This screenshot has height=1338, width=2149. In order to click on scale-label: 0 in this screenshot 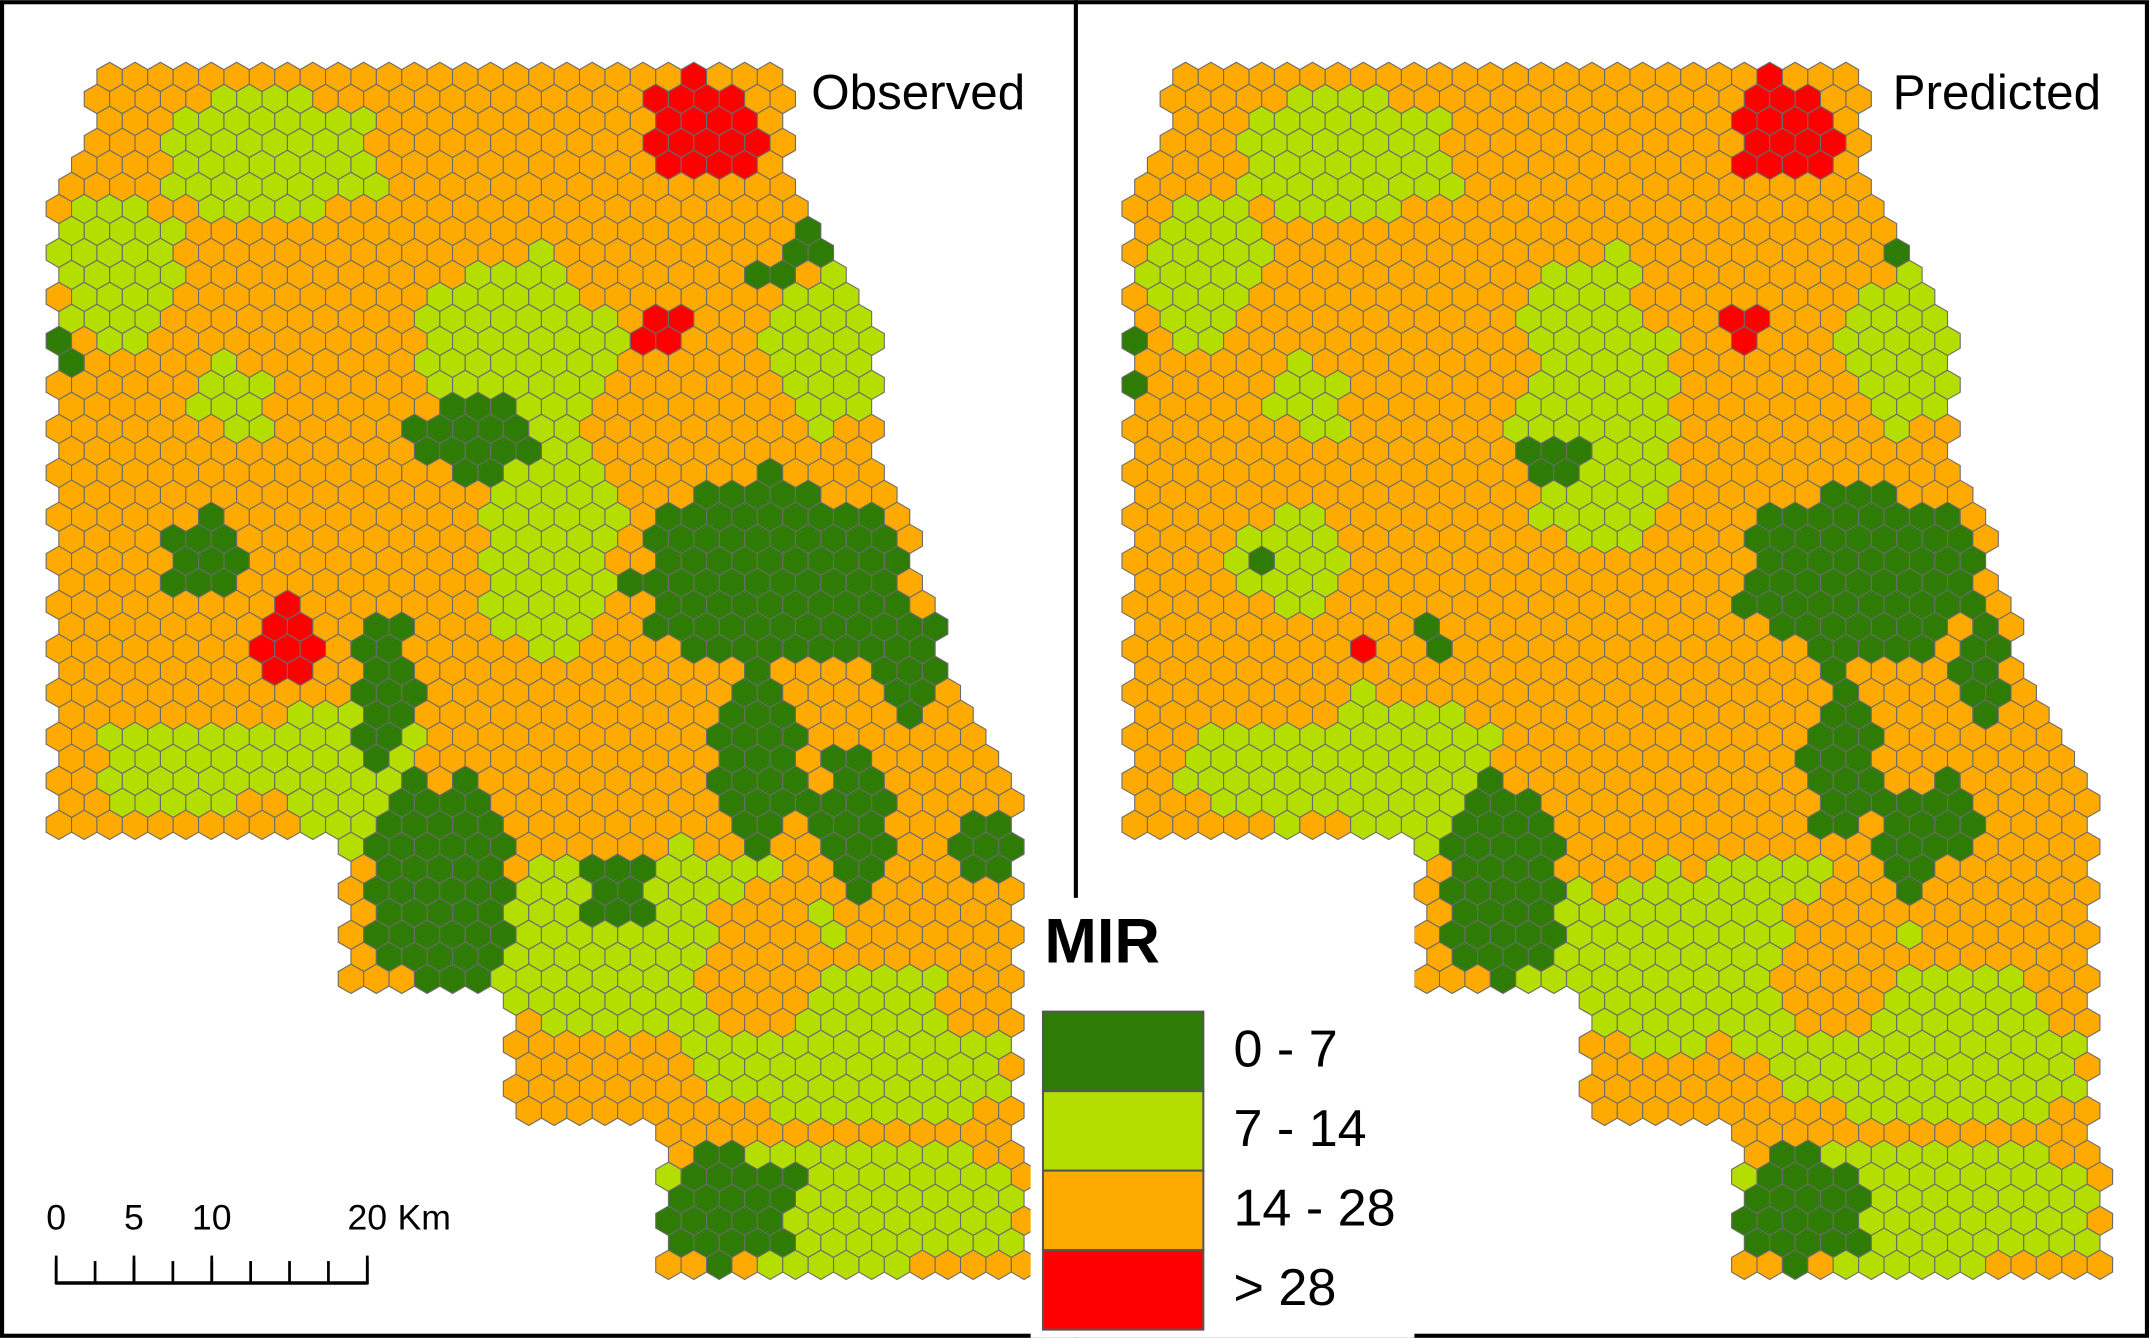, I will do `click(56, 1217)`.